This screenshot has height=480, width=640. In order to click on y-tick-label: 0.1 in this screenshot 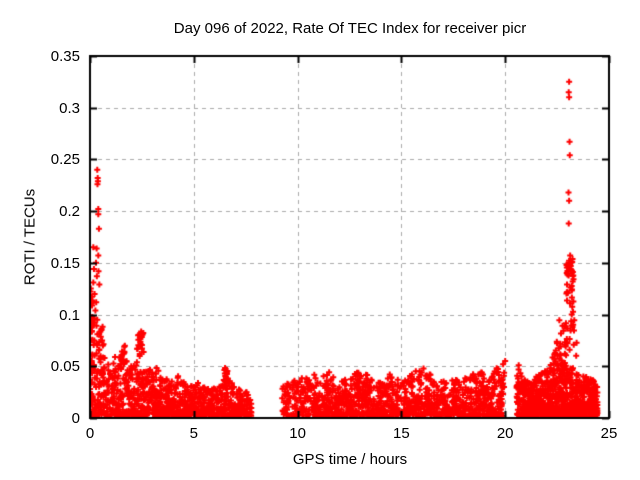, I will do `click(69, 315)`.